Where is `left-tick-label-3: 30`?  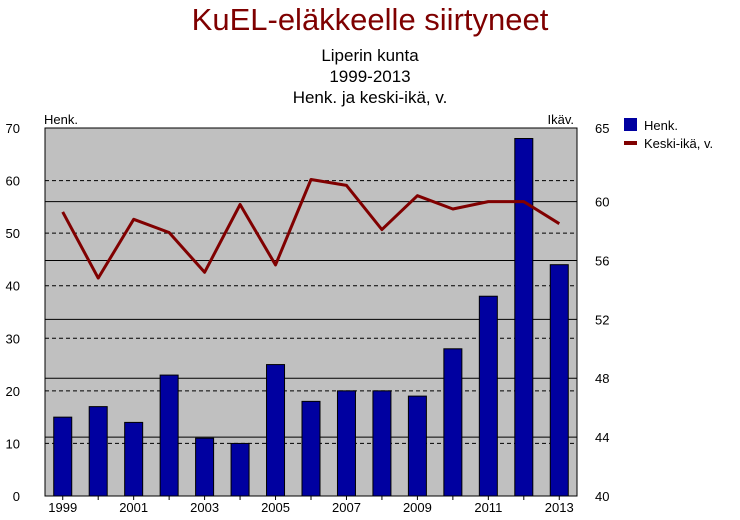 left-tick-label-3: 30 is located at coordinates (13, 338).